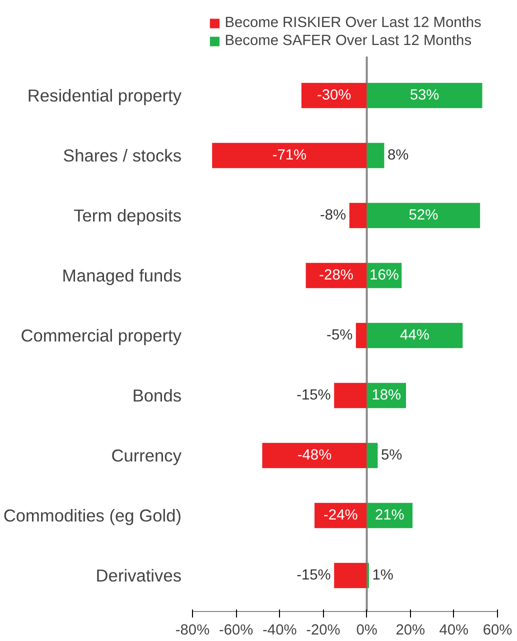 This screenshot has height=641, width=517. I want to click on data-label: 52%, so click(423, 216).